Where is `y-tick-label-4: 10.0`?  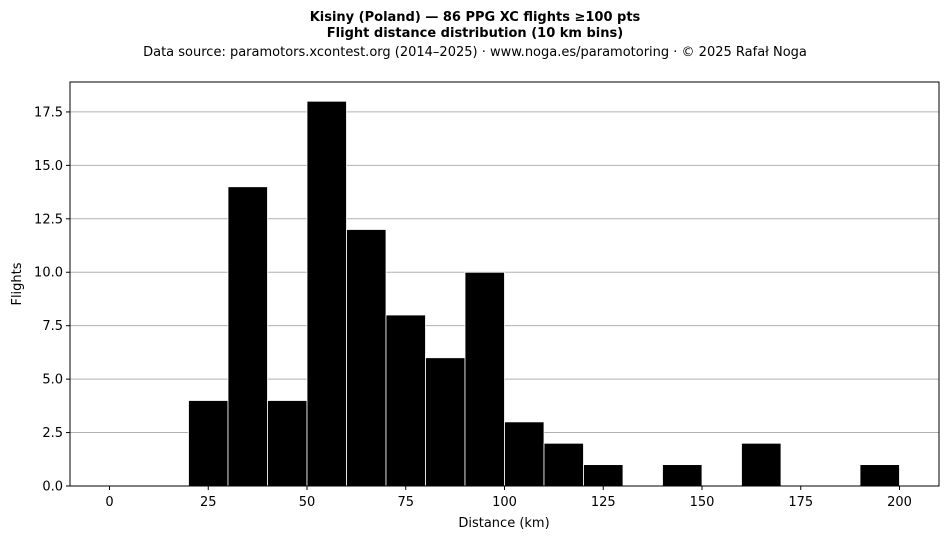
y-tick-label-4: 10.0 is located at coordinates (48, 273).